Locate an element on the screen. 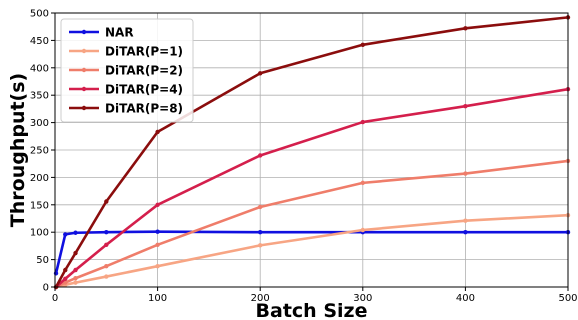 The width and height of the screenshot is (578, 320). y-tick-label: 150 is located at coordinates (39, 205).